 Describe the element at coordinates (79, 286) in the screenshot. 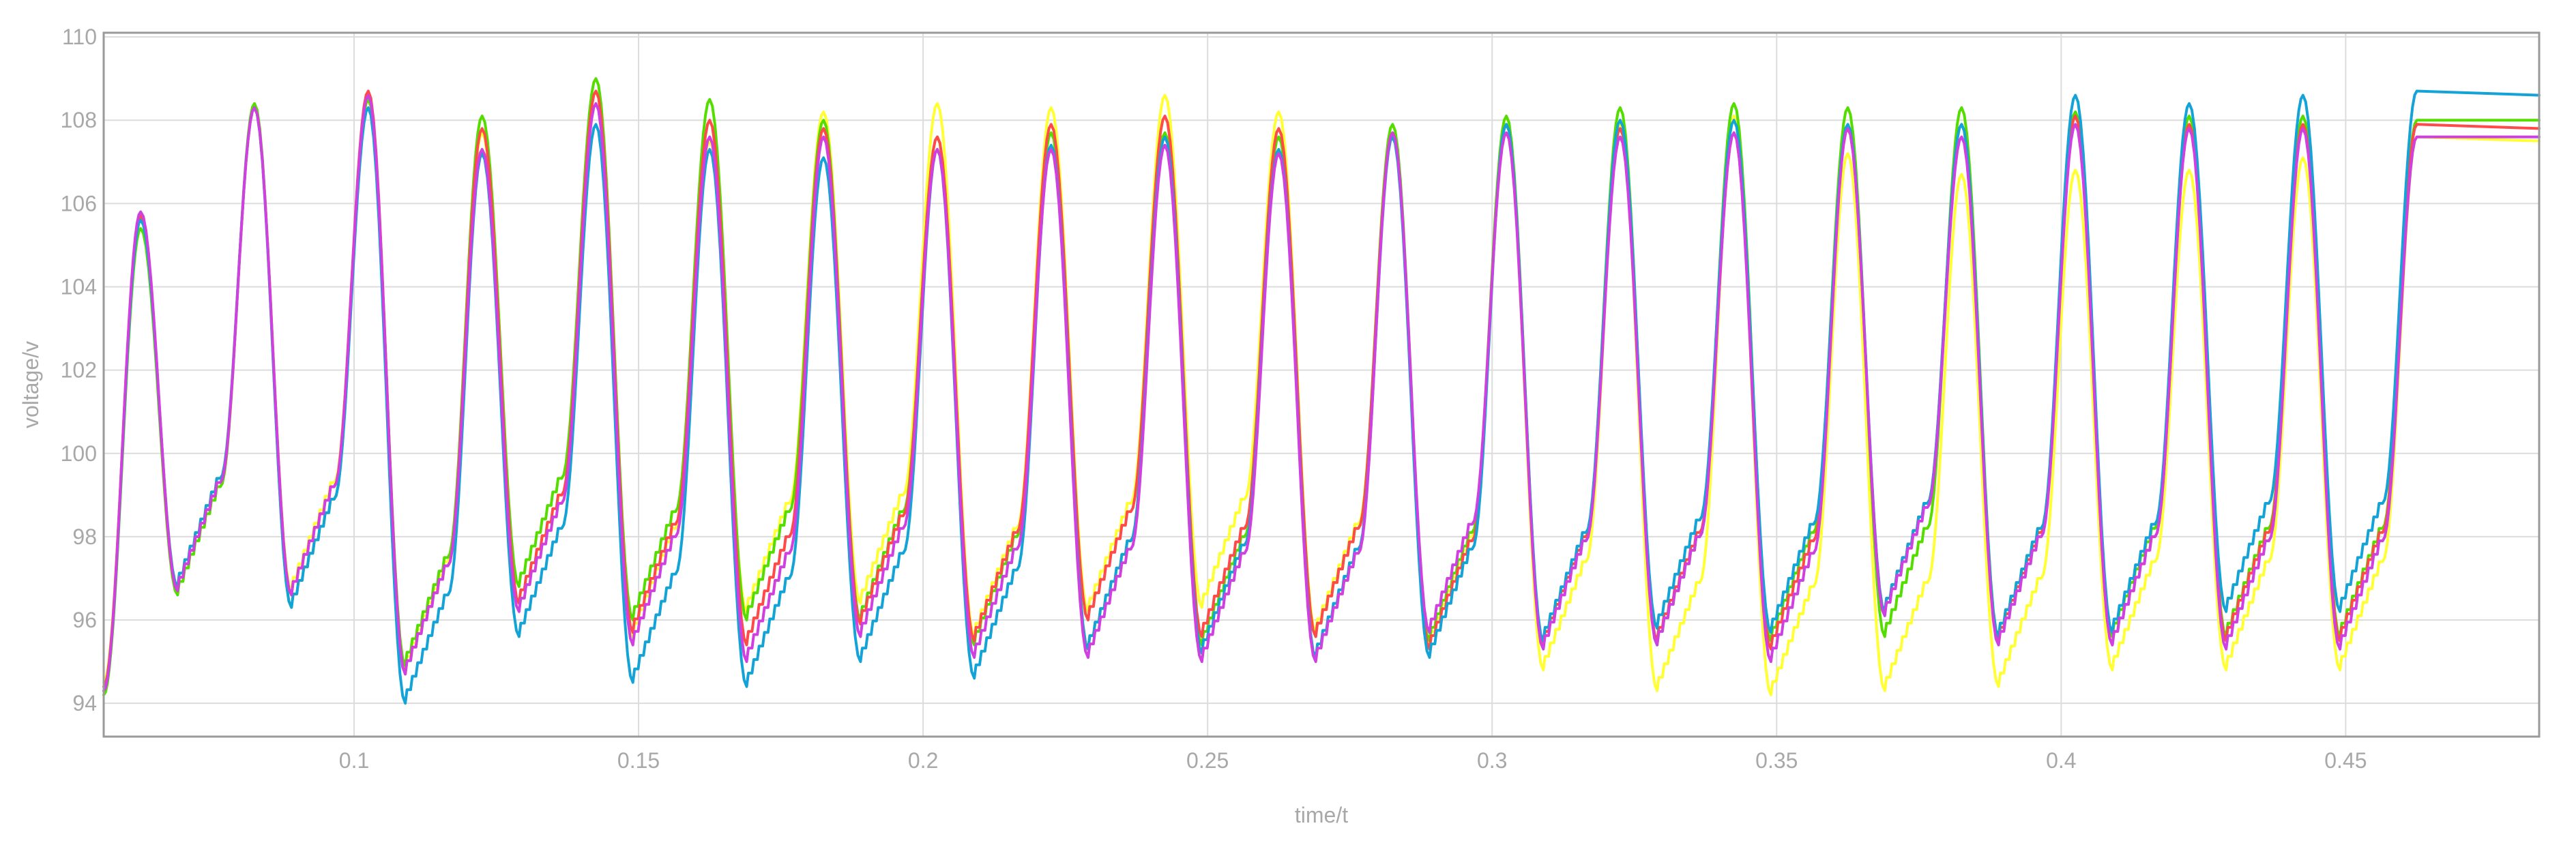

I see `y-tick-label: 104` at that location.